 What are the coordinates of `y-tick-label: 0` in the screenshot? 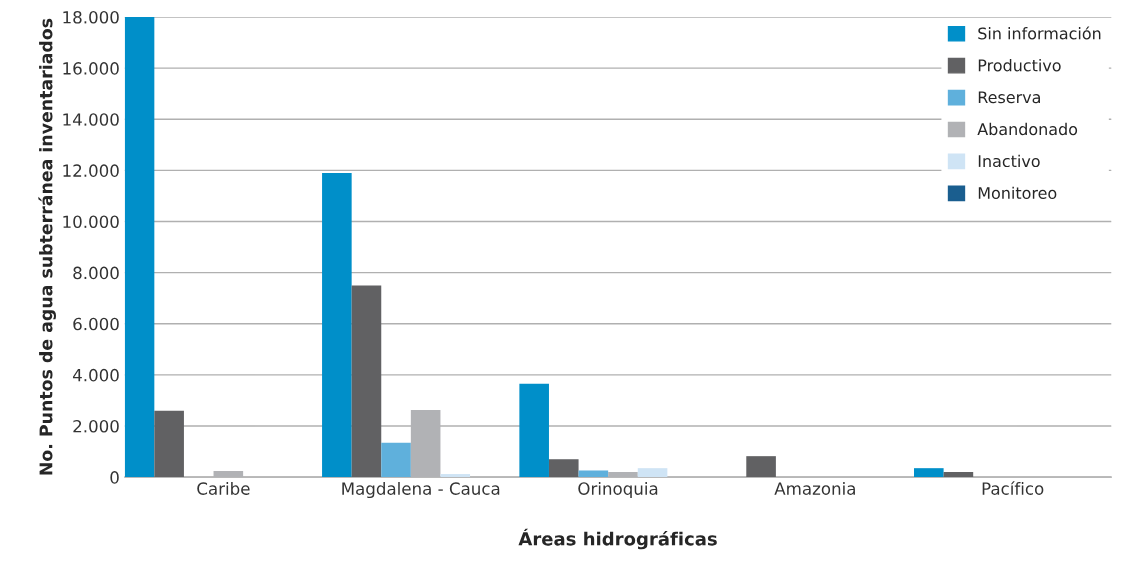 It's located at (114, 477).